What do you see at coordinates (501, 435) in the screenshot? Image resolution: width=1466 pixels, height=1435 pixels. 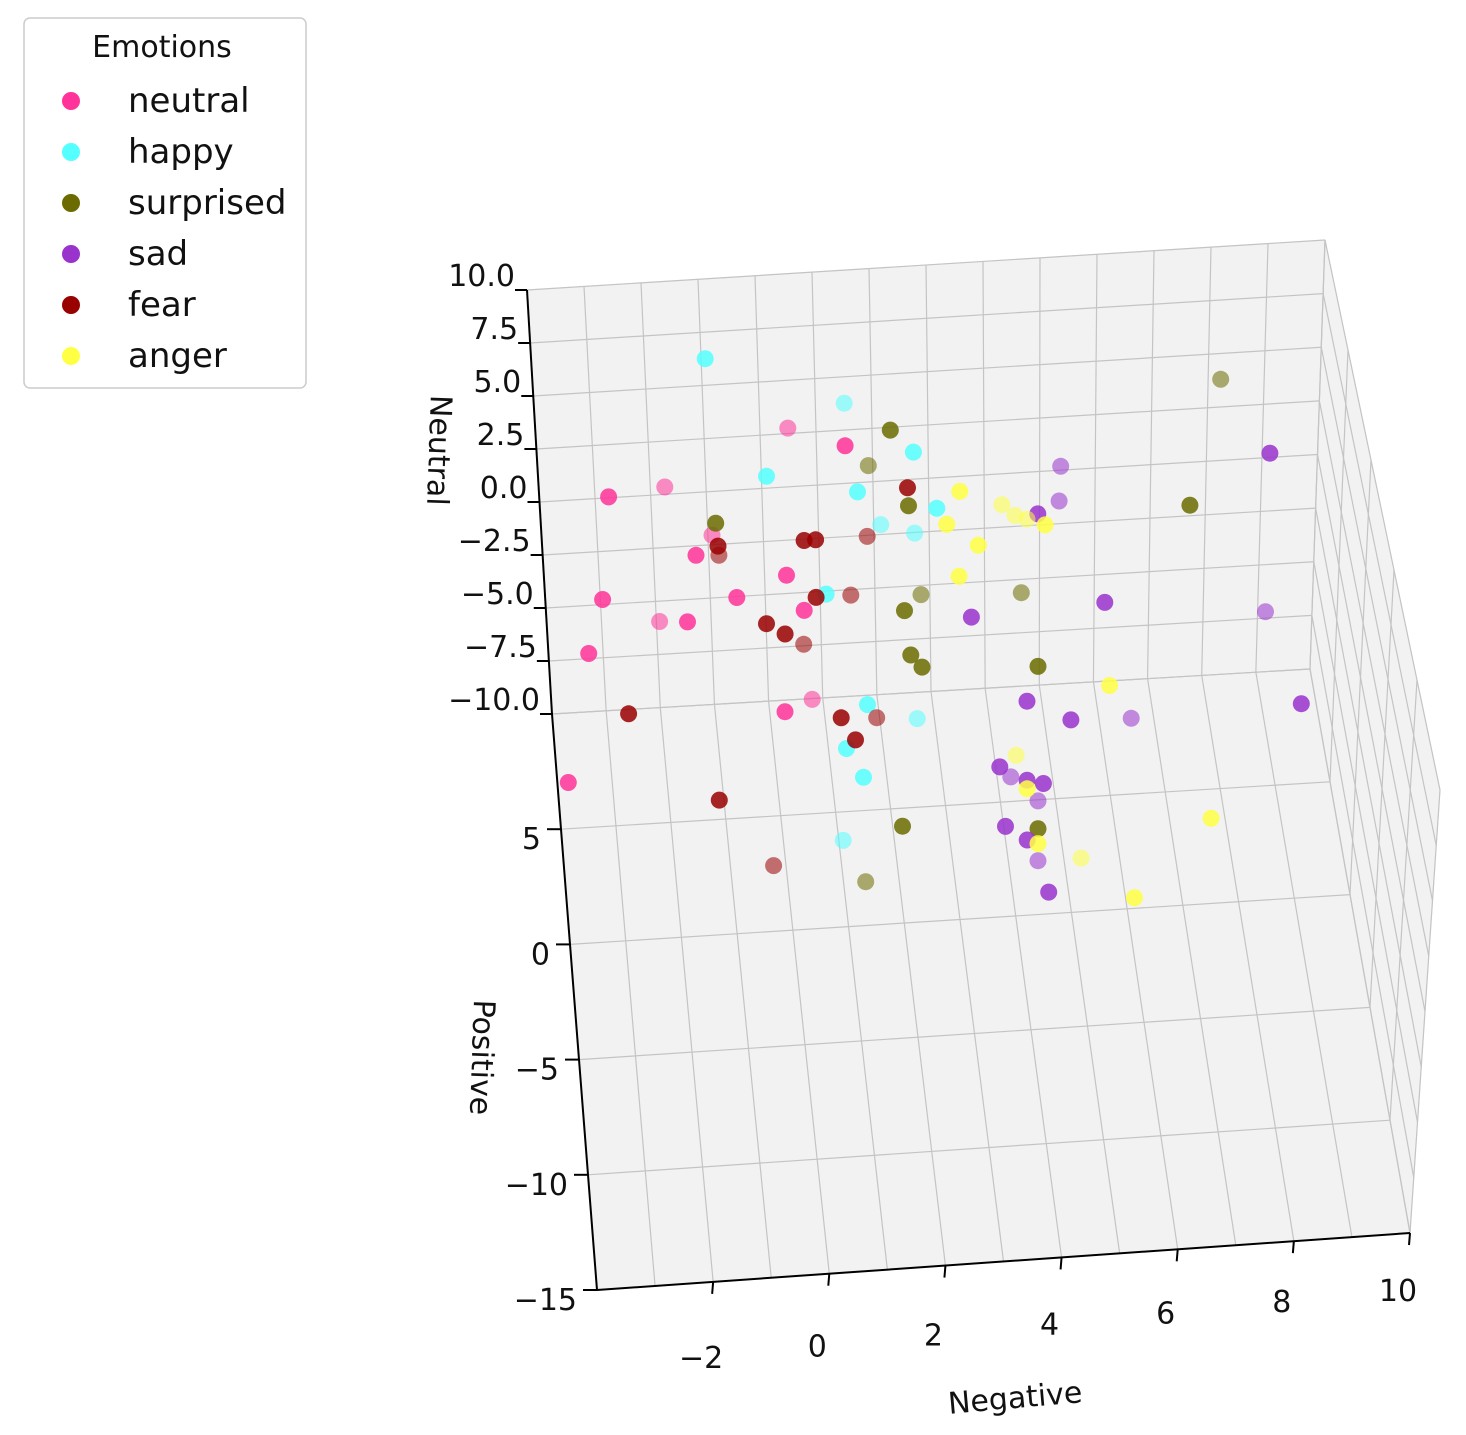 I see `z-tick-label: 2.5` at bounding box center [501, 435].